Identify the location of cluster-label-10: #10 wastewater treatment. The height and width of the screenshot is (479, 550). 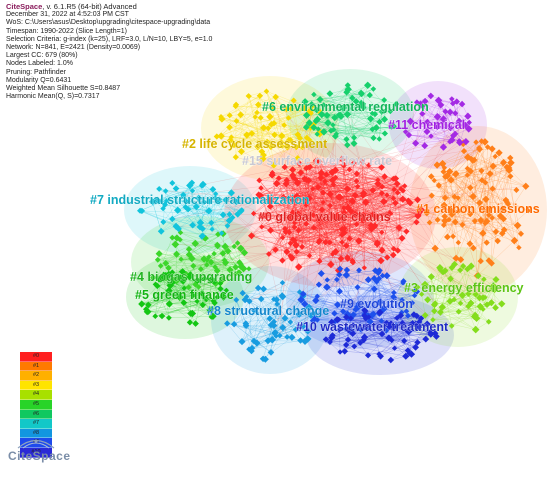
(372, 327).